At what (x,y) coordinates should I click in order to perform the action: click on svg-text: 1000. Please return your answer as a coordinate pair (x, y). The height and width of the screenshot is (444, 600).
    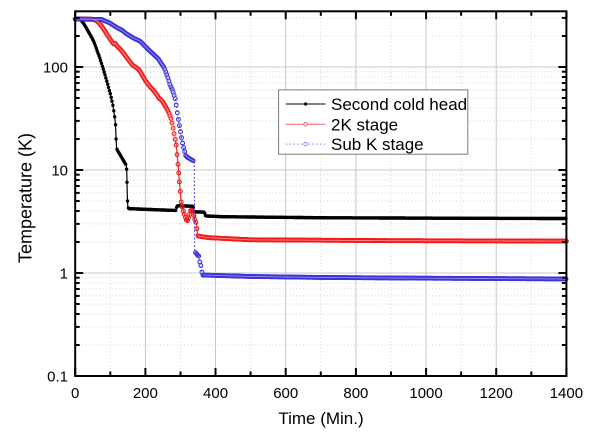
    Looking at the image, I should click on (425, 393).